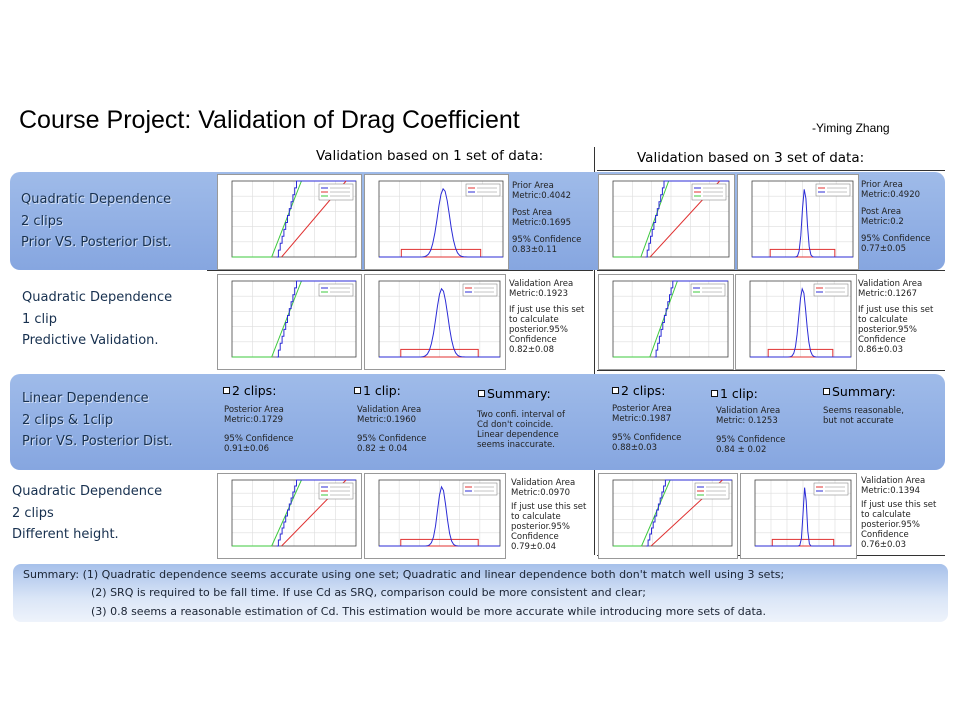 The image size is (960, 720). Describe the element at coordinates (430, 156) in the screenshot. I see `col-header-one-set: Validation based on 1 set of data:` at that location.